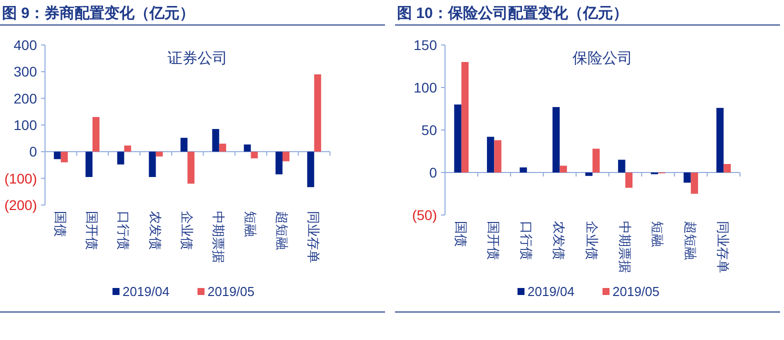  Describe the element at coordinates (26, 72) in the screenshot. I see `y-tick-label: 300` at that location.